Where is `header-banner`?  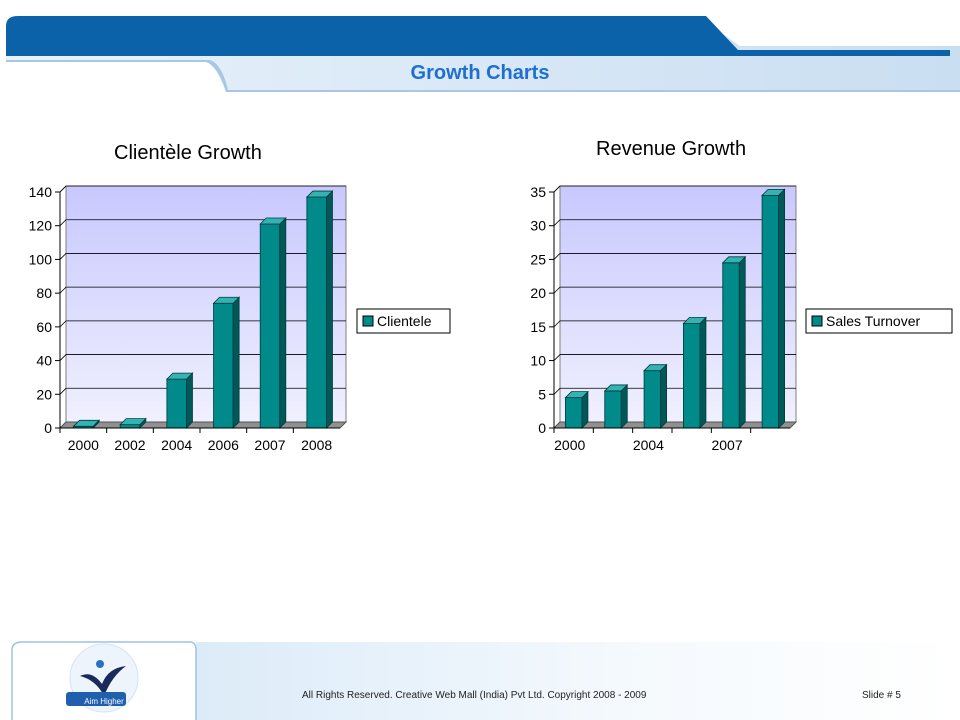
header-banner is located at coordinates (483, 54).